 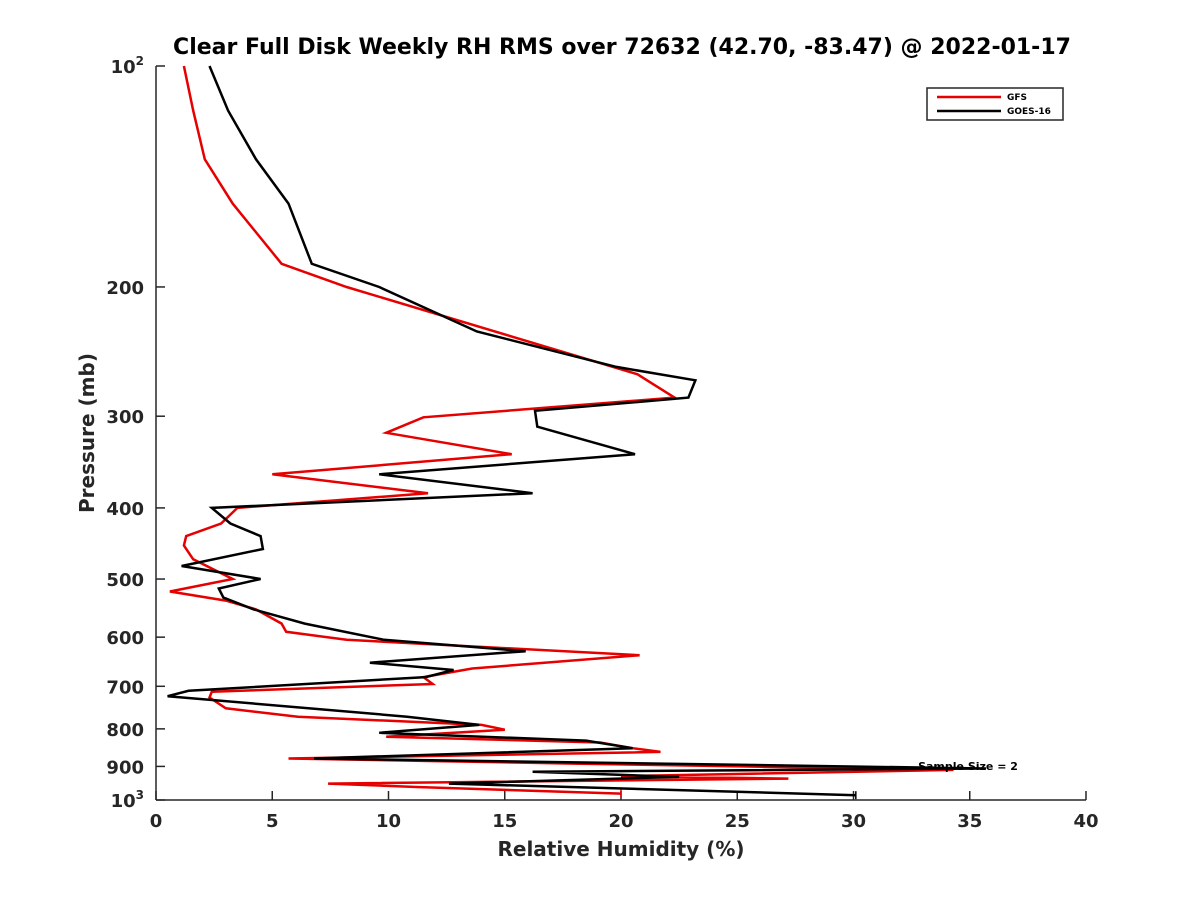 I want to click on y-tick-label: 900, so click(x=125, y=767).